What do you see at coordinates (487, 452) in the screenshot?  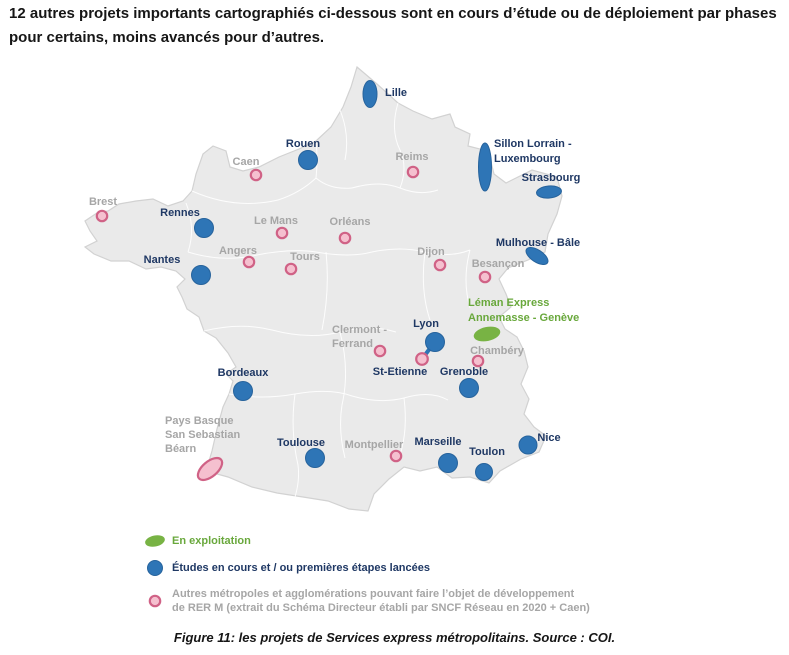 I see `city-label-toulon: Toulon` at bounding box center [487, 452].